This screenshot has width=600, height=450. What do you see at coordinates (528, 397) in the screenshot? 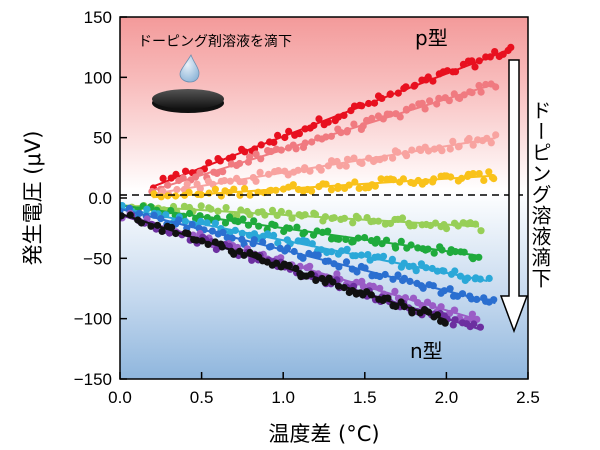
I see `x-tick-label: 2.5` at bounding box center [528, 397].